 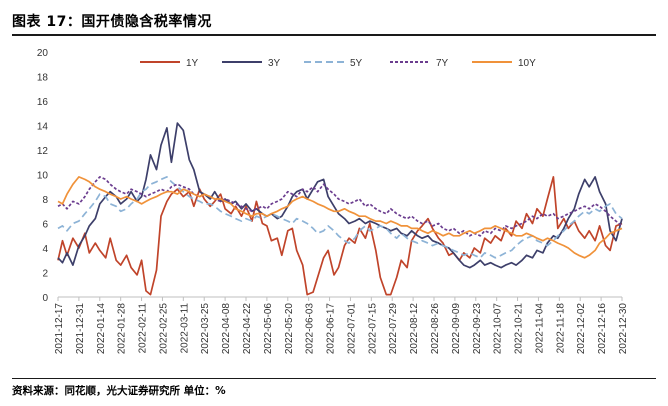 What do you see at coordinates (334, 378) in the screenshot?
I see `source-rule` at bounding box center [334, 378].